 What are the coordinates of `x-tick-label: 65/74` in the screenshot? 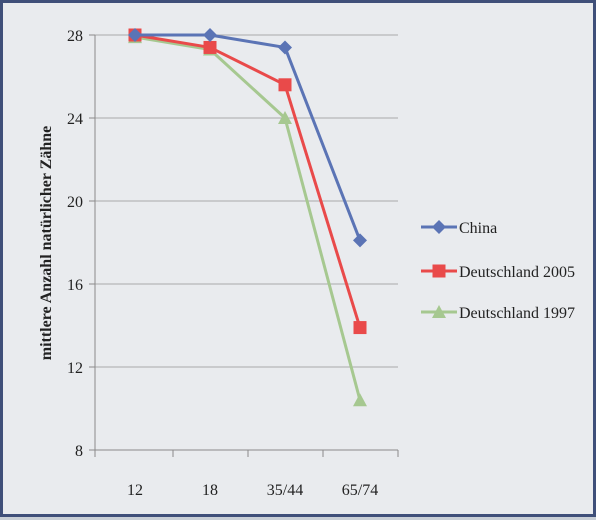 It's located at (360, 490).